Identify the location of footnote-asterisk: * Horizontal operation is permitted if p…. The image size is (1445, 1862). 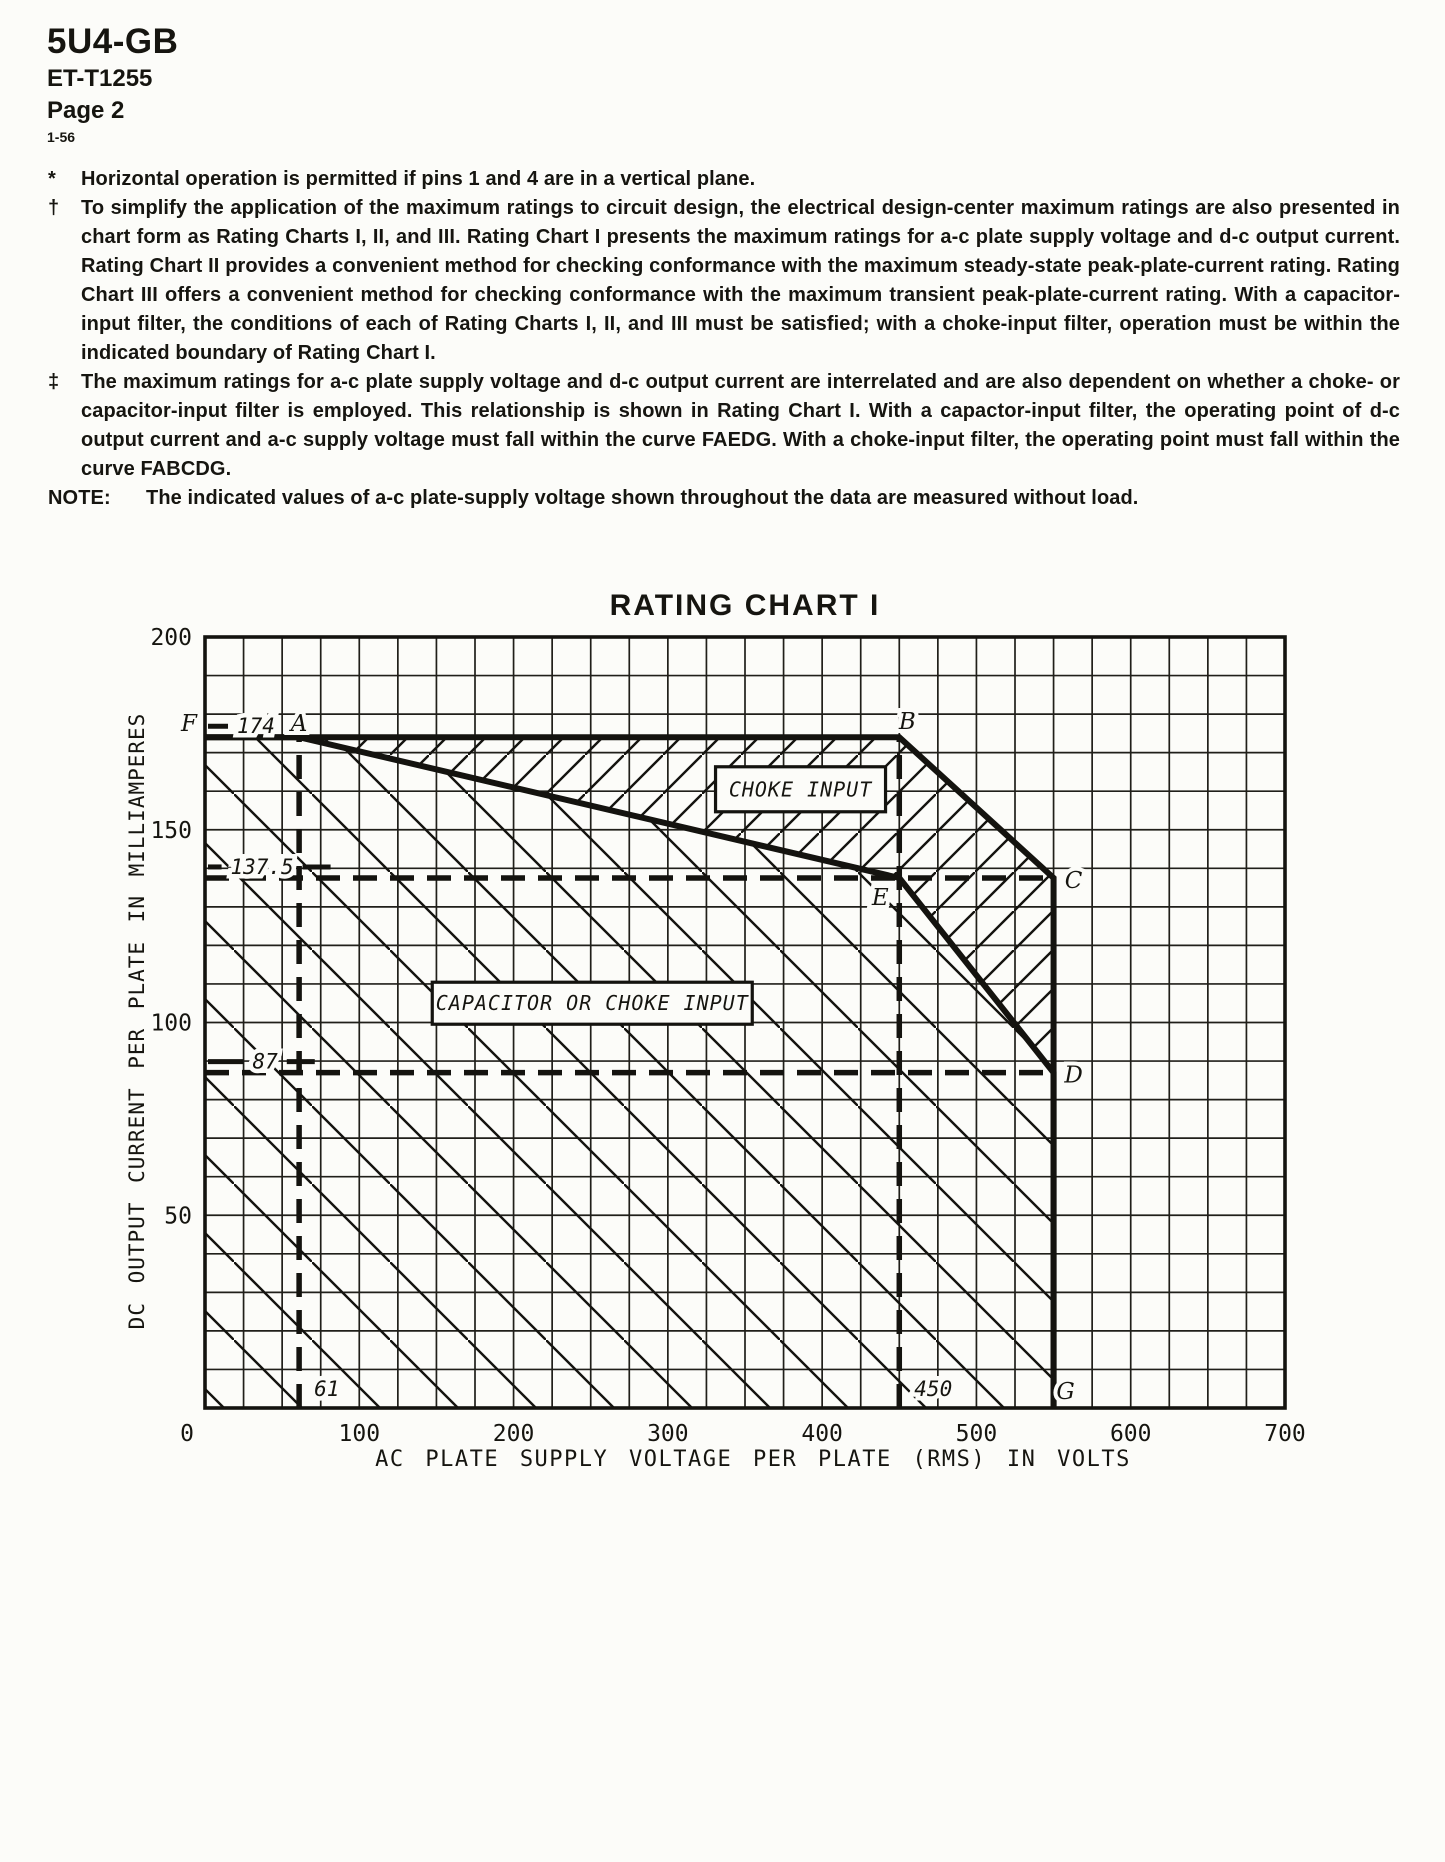
(724, 179).